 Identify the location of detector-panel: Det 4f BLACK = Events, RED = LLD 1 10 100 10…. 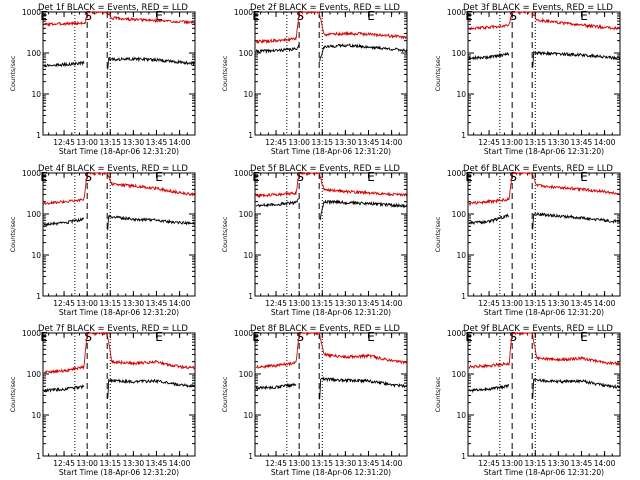
(102, 240).